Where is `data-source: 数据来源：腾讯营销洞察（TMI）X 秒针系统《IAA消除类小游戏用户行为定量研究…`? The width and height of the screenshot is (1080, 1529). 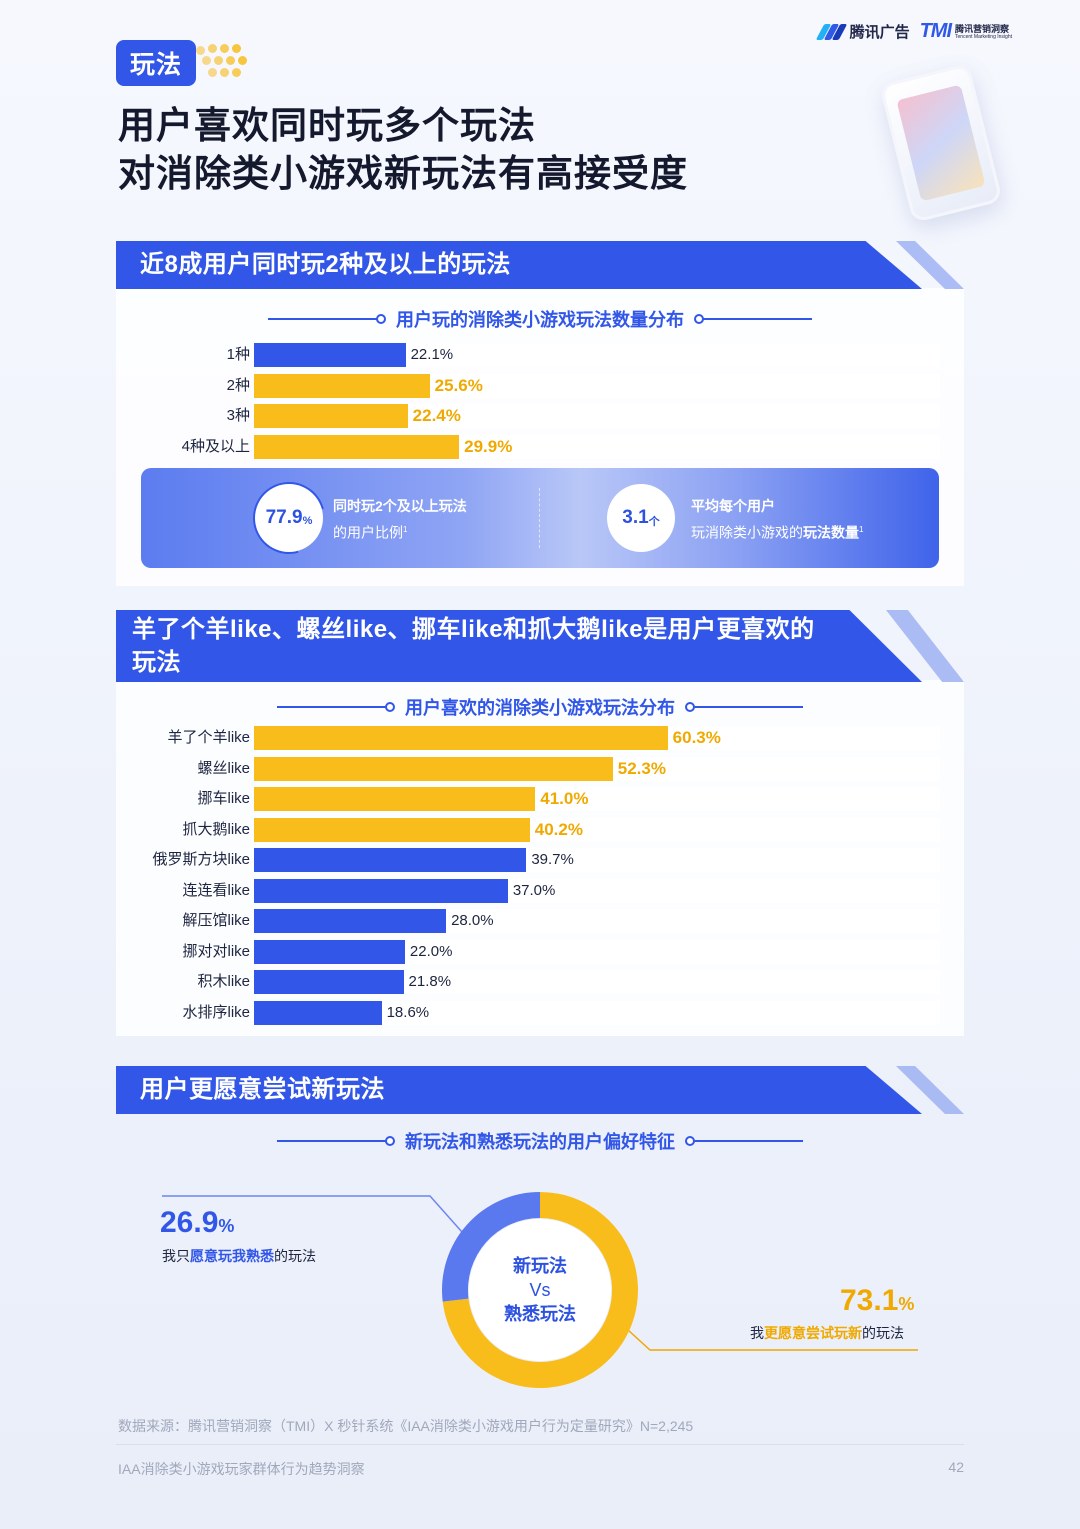
data-source: 数据来源：腾讯营销洞察（TMI）X 秒针系统《IAA消除类小游戏用户行为定量研究… is located at coordinates (406, 1426).